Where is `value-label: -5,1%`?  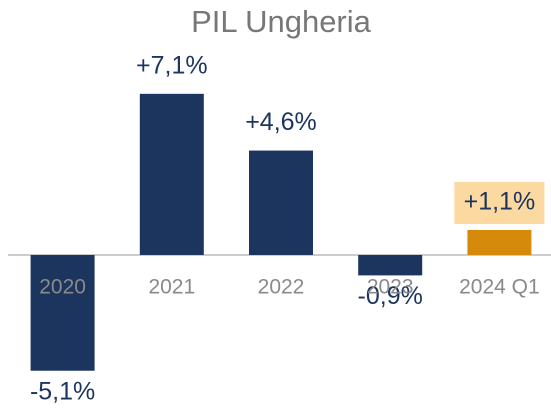
value-label: -5,1% is located at coordinates (62, 391).